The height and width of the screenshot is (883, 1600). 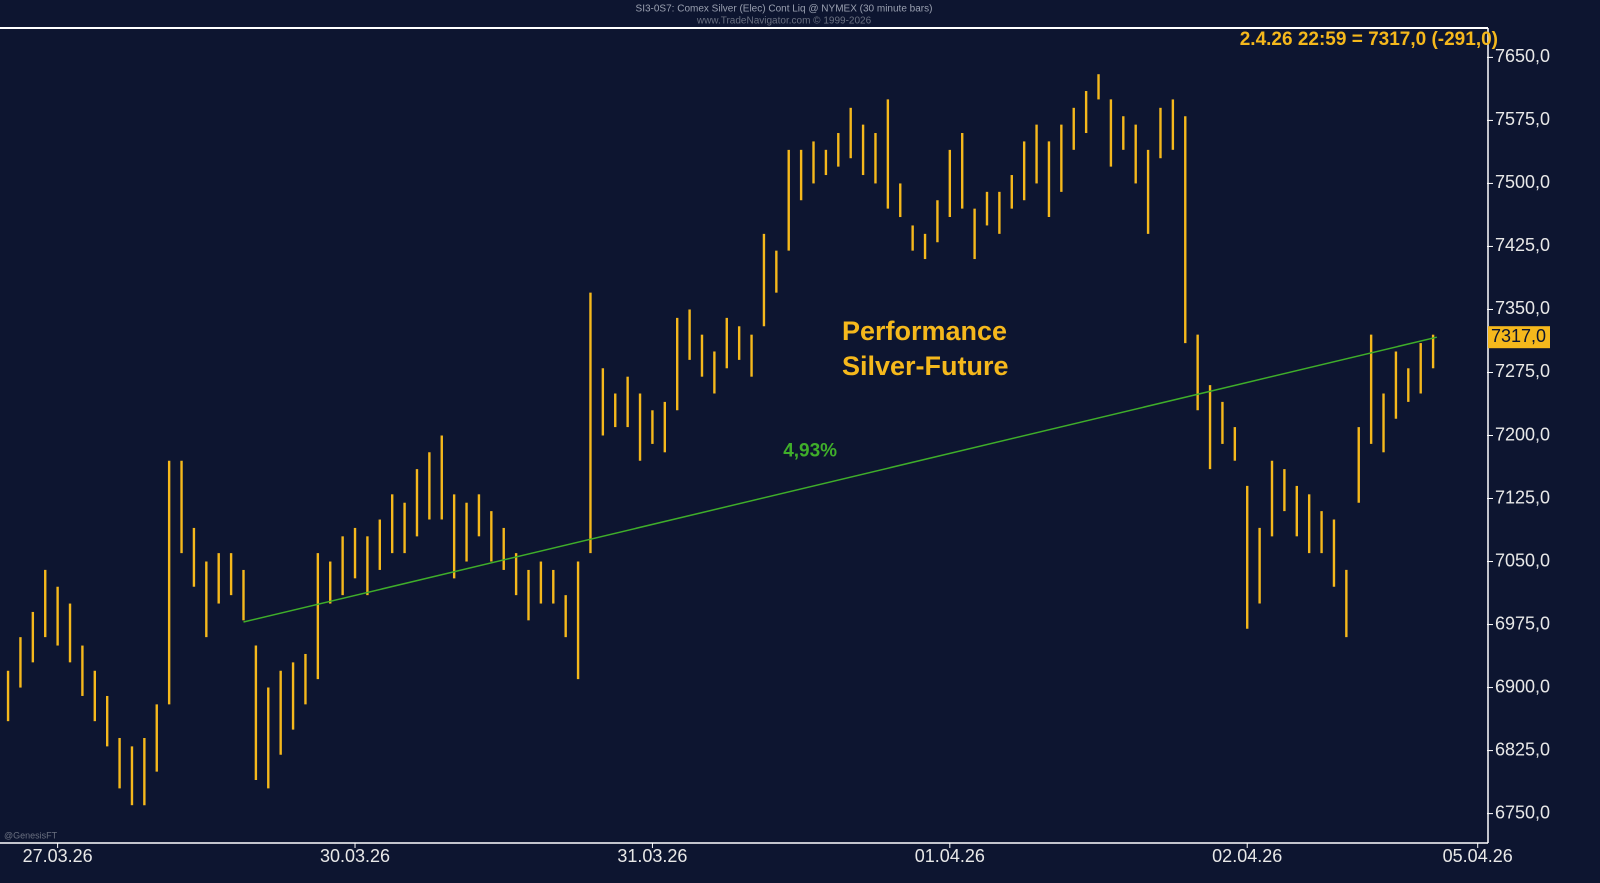 I want to click on credit: @GenesisFT, so click(x=31, y=835).